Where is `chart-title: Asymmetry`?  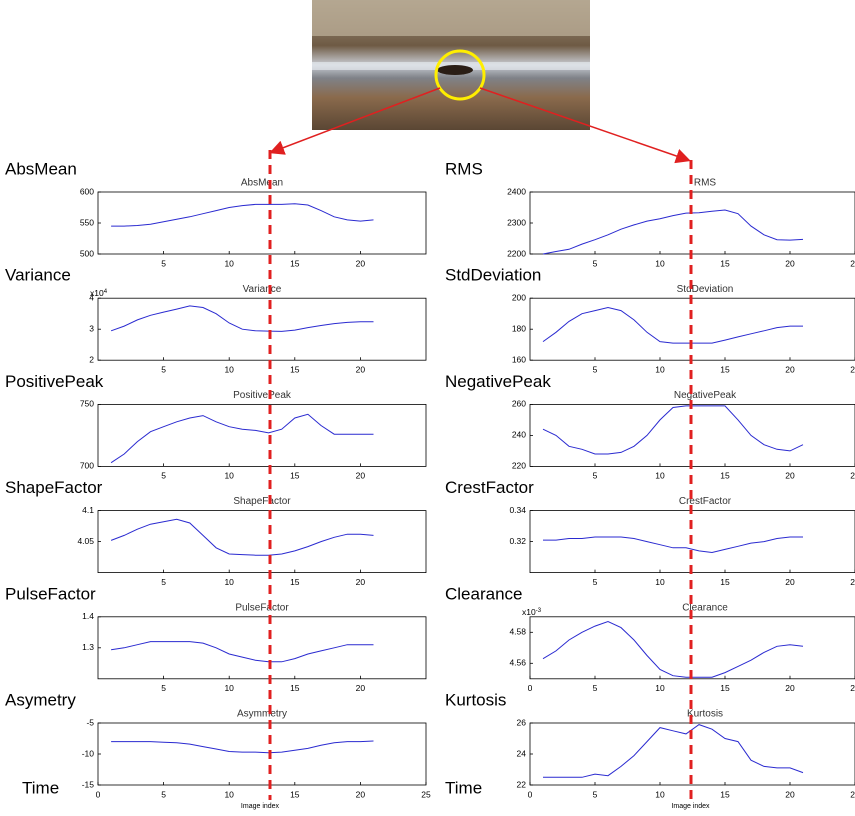 chart-title: Asymmetry is located at coordinates (262, 714).